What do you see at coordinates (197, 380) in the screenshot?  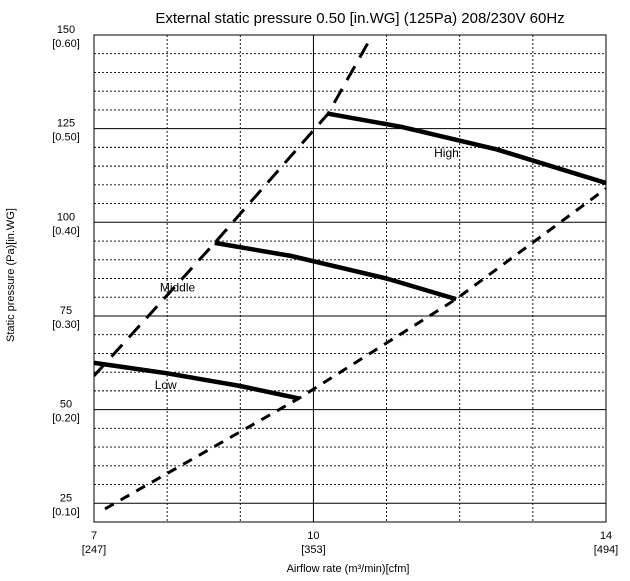 I see `series-line-low` at bounding box center [197, 380].